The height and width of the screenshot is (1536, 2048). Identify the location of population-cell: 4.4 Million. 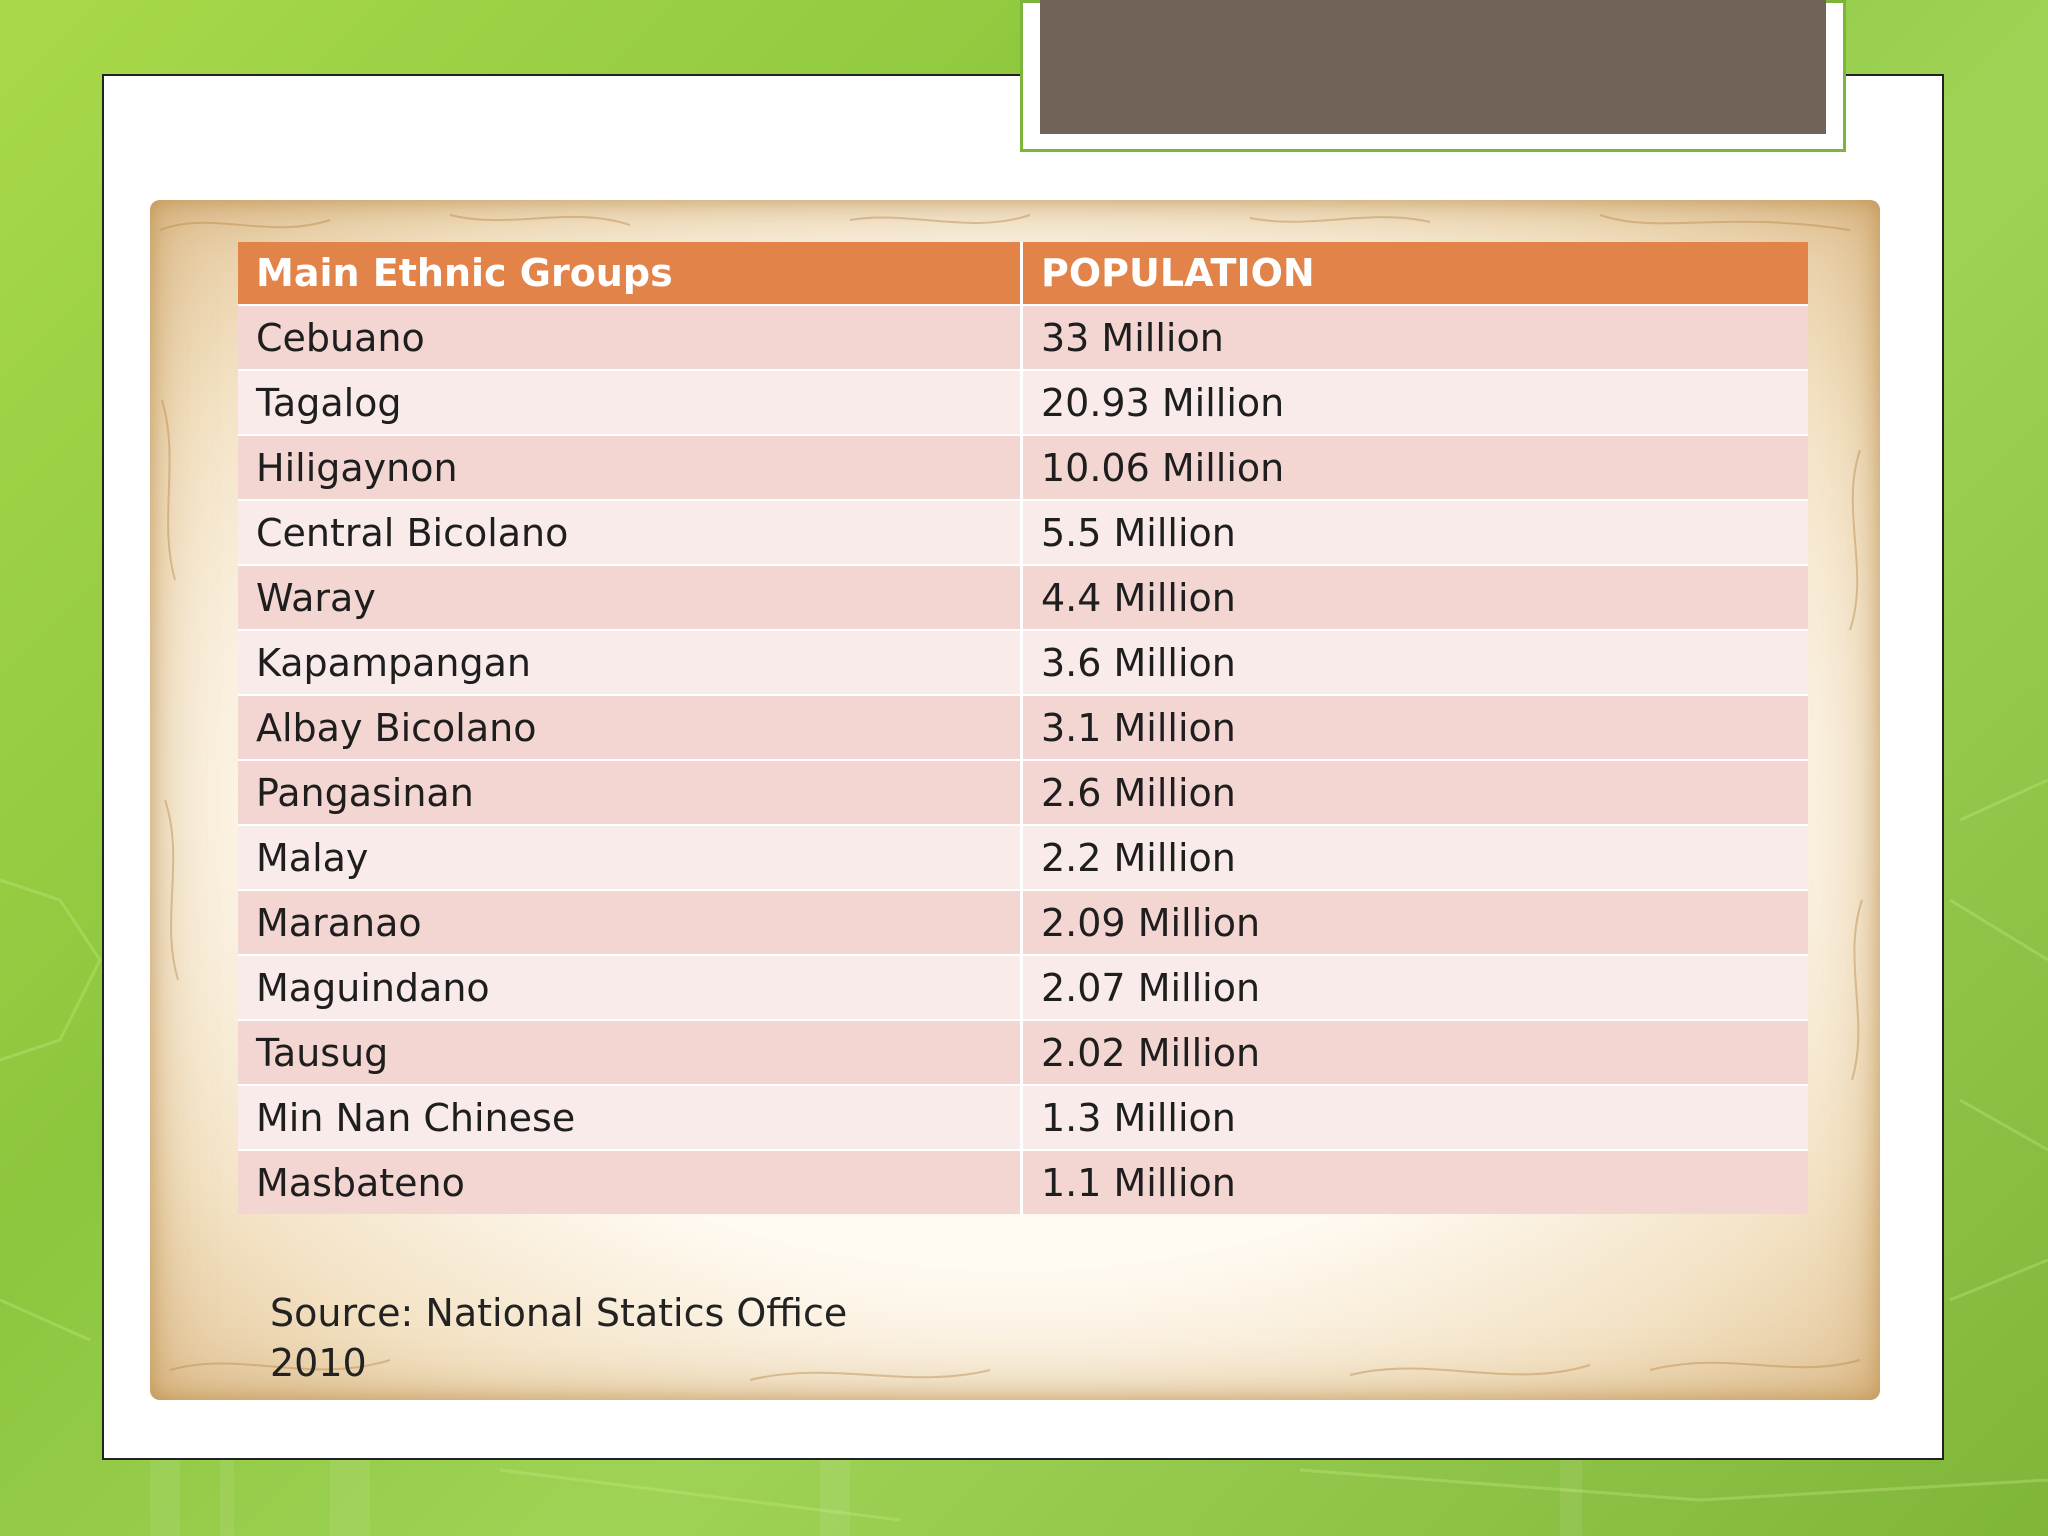
(1414, 597).